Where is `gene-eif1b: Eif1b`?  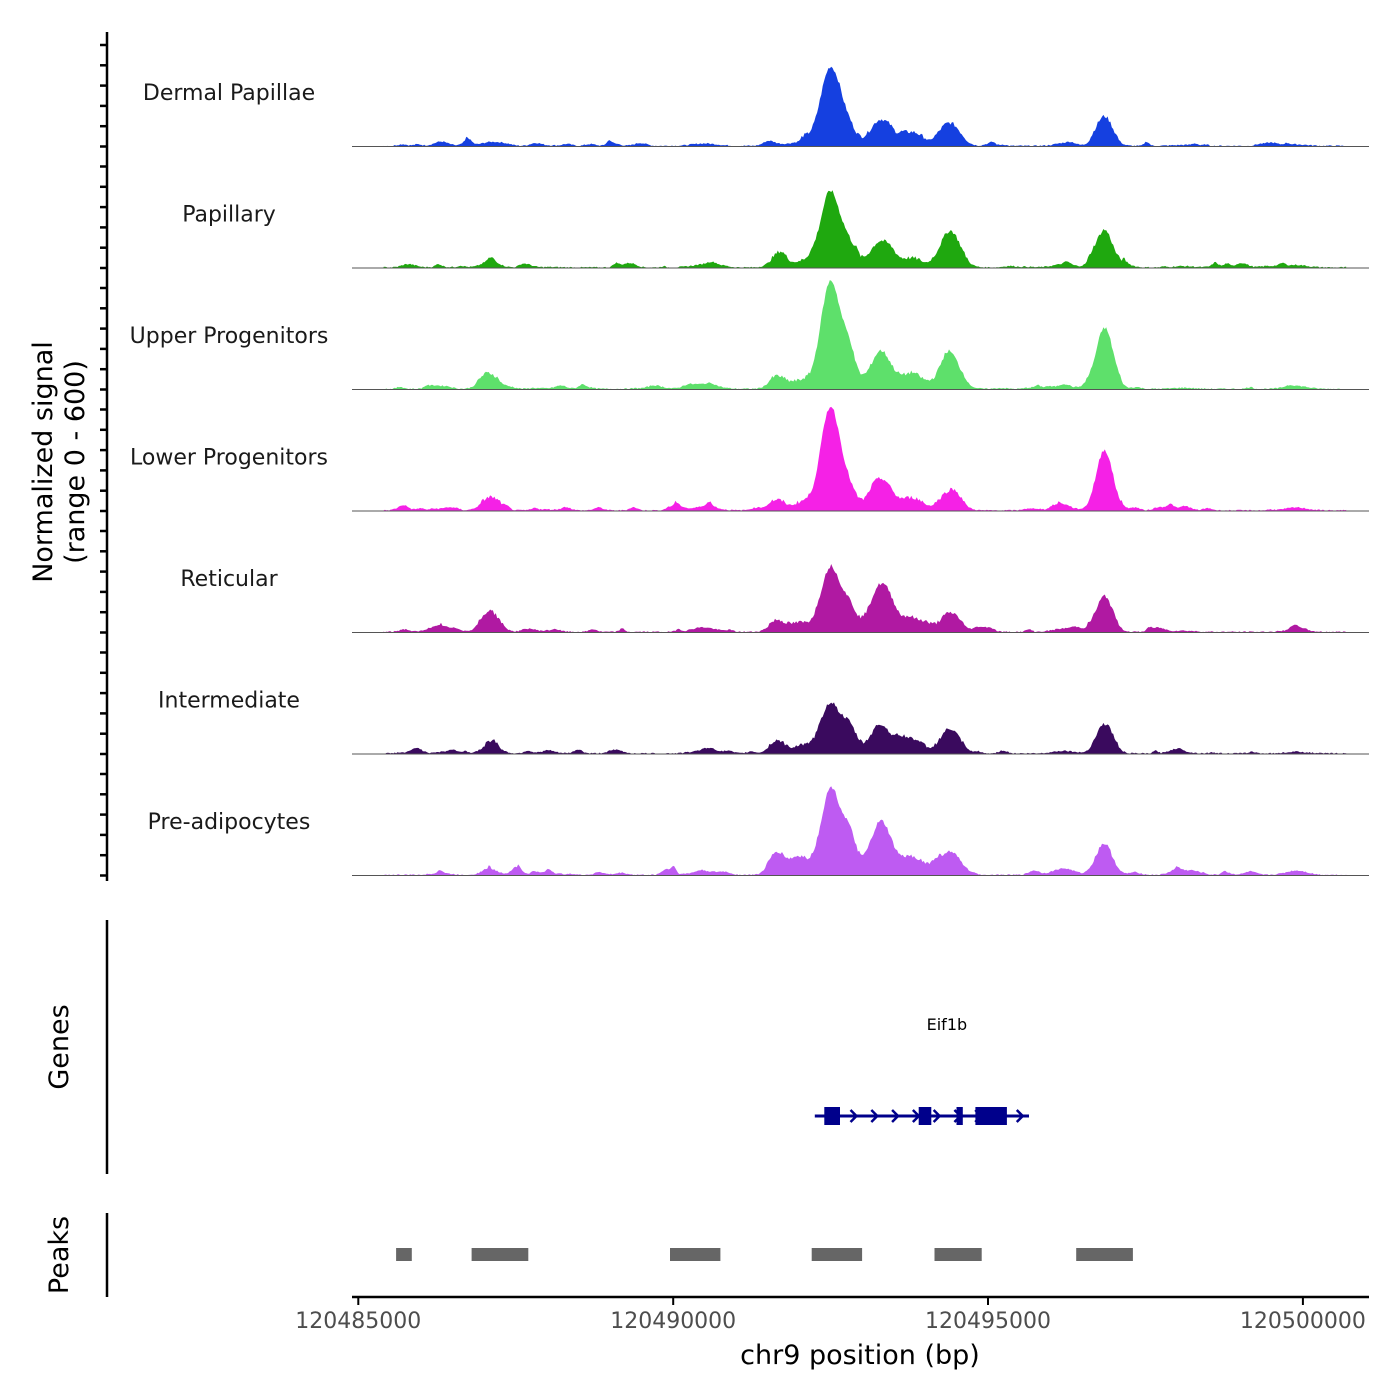 gene-eif1b: Eif1b is located at coordinates (921, 1070).